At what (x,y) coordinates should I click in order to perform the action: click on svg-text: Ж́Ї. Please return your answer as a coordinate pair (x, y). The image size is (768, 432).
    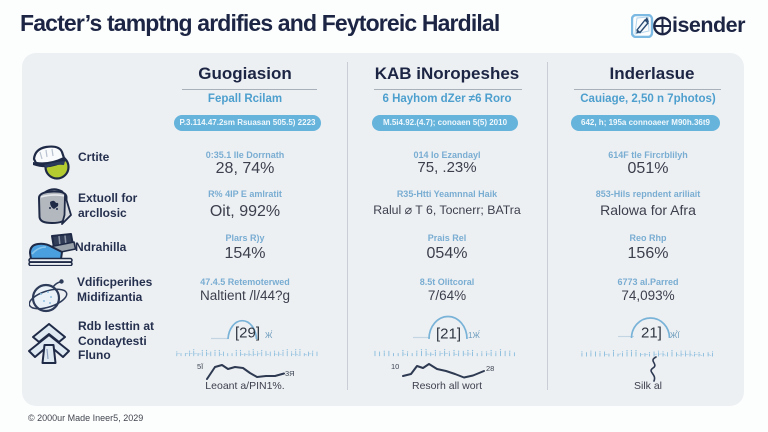
    Looking at the image, I should click on (675, 335).